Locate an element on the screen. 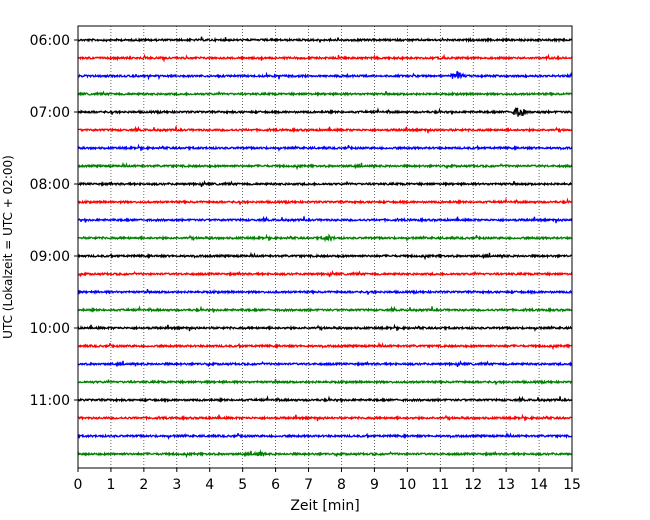 This screenshot has width=650, height=520. x-tick-label: 2 is located at coordinates (143, 485).